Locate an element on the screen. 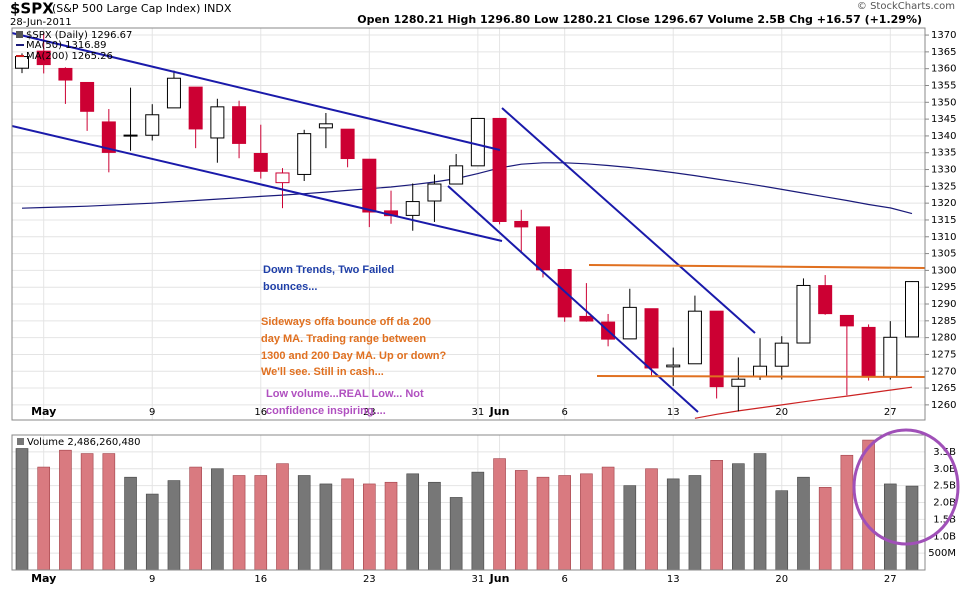 The height and width of the screenshot is (591, 960). range-line is located at coordinates (761, 376).